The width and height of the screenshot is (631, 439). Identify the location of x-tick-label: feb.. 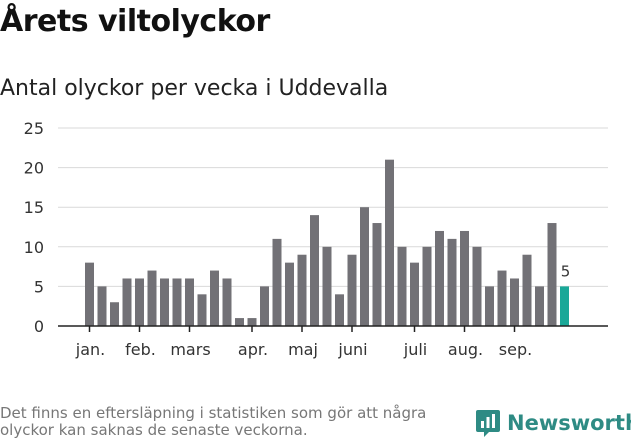
(140, 349).